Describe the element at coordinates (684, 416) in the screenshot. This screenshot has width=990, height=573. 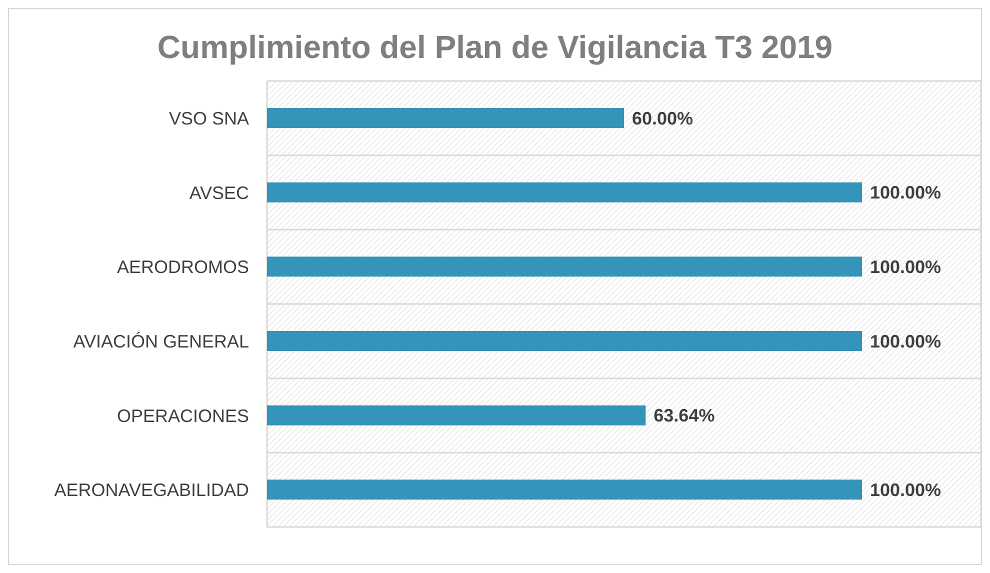
I see `data-label: 63.64%` at that location.